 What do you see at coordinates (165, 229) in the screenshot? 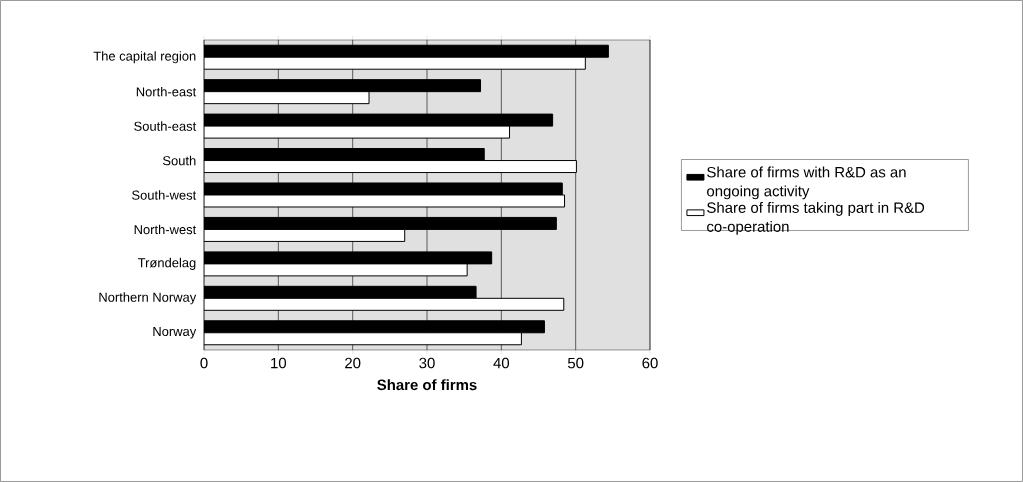
I see `y-tick-label: North-west` at bounding box center [165, 229].